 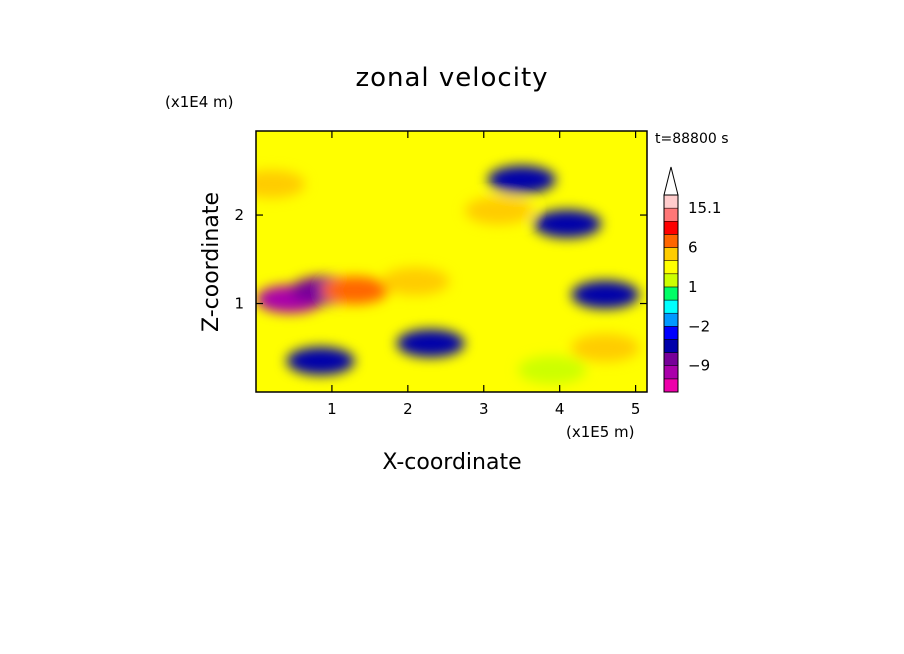 I want to click on colorbar-tick-label: −9, so click(x=699, y=366).